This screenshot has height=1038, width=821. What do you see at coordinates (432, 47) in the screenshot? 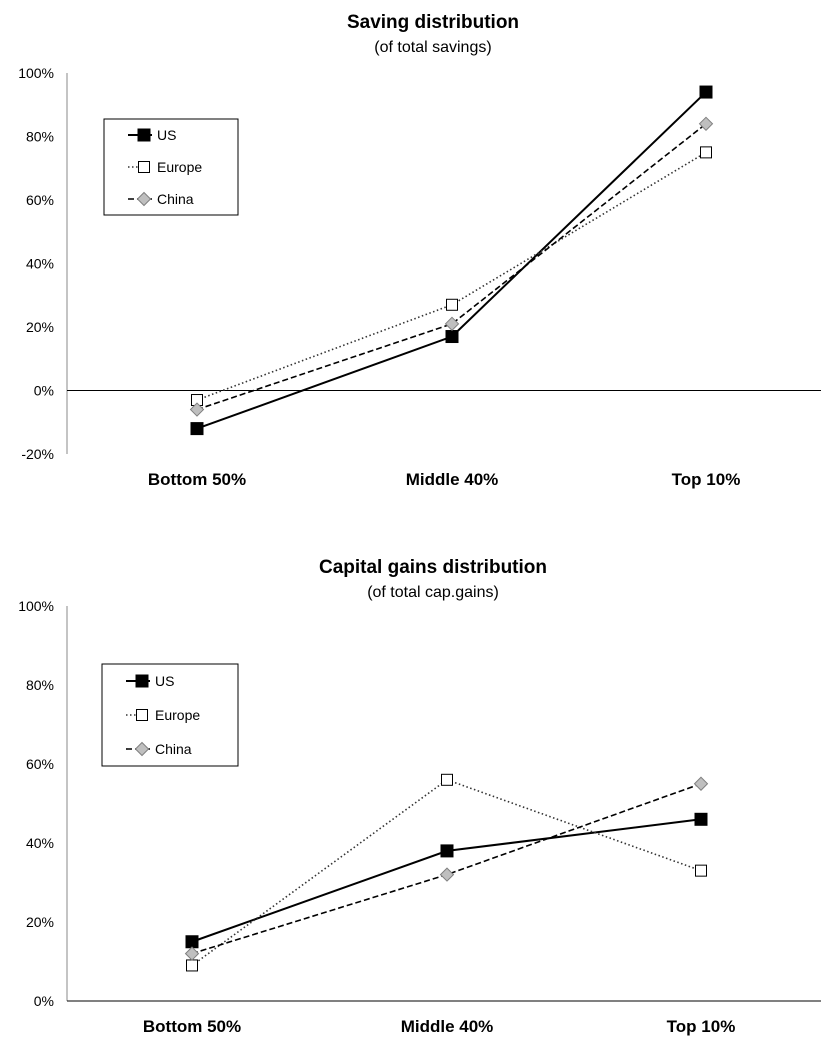
I see `chart-subtitle: (of total savings)` at bounding box center [432, 47].